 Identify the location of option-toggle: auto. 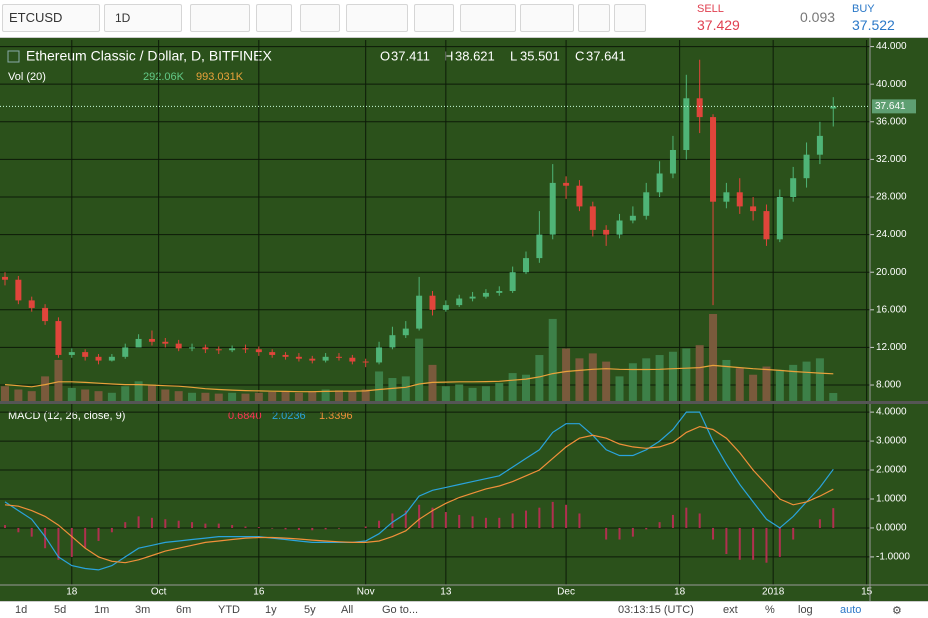
(851, 610).